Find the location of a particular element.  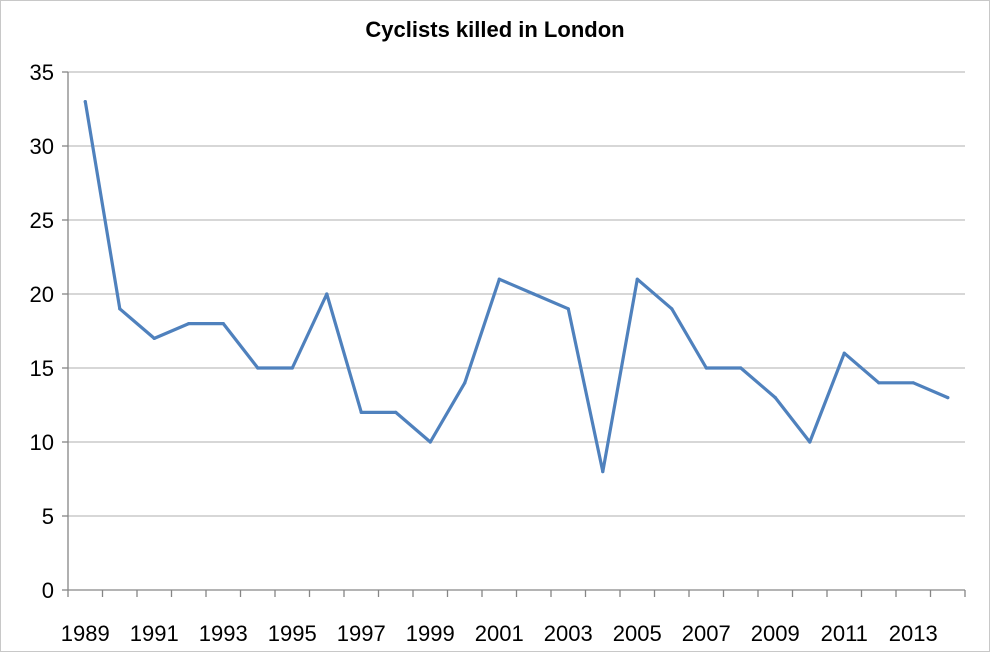

y-tick-label: 20 is located at coordinates (42, 294).